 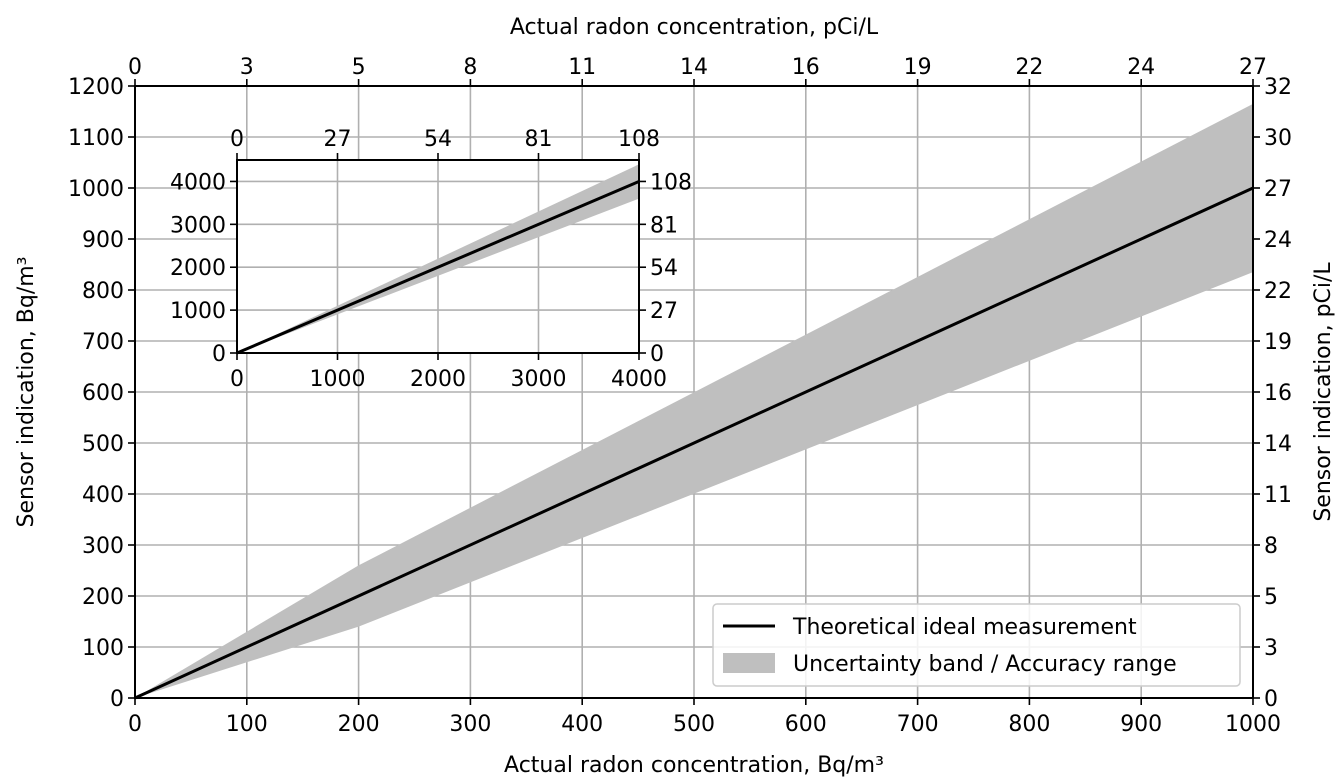 What do you see at coordinates (198, 225) in the screenshot?
I see `inset-y-tick-label: 3000` at bounding box center [198, 225].